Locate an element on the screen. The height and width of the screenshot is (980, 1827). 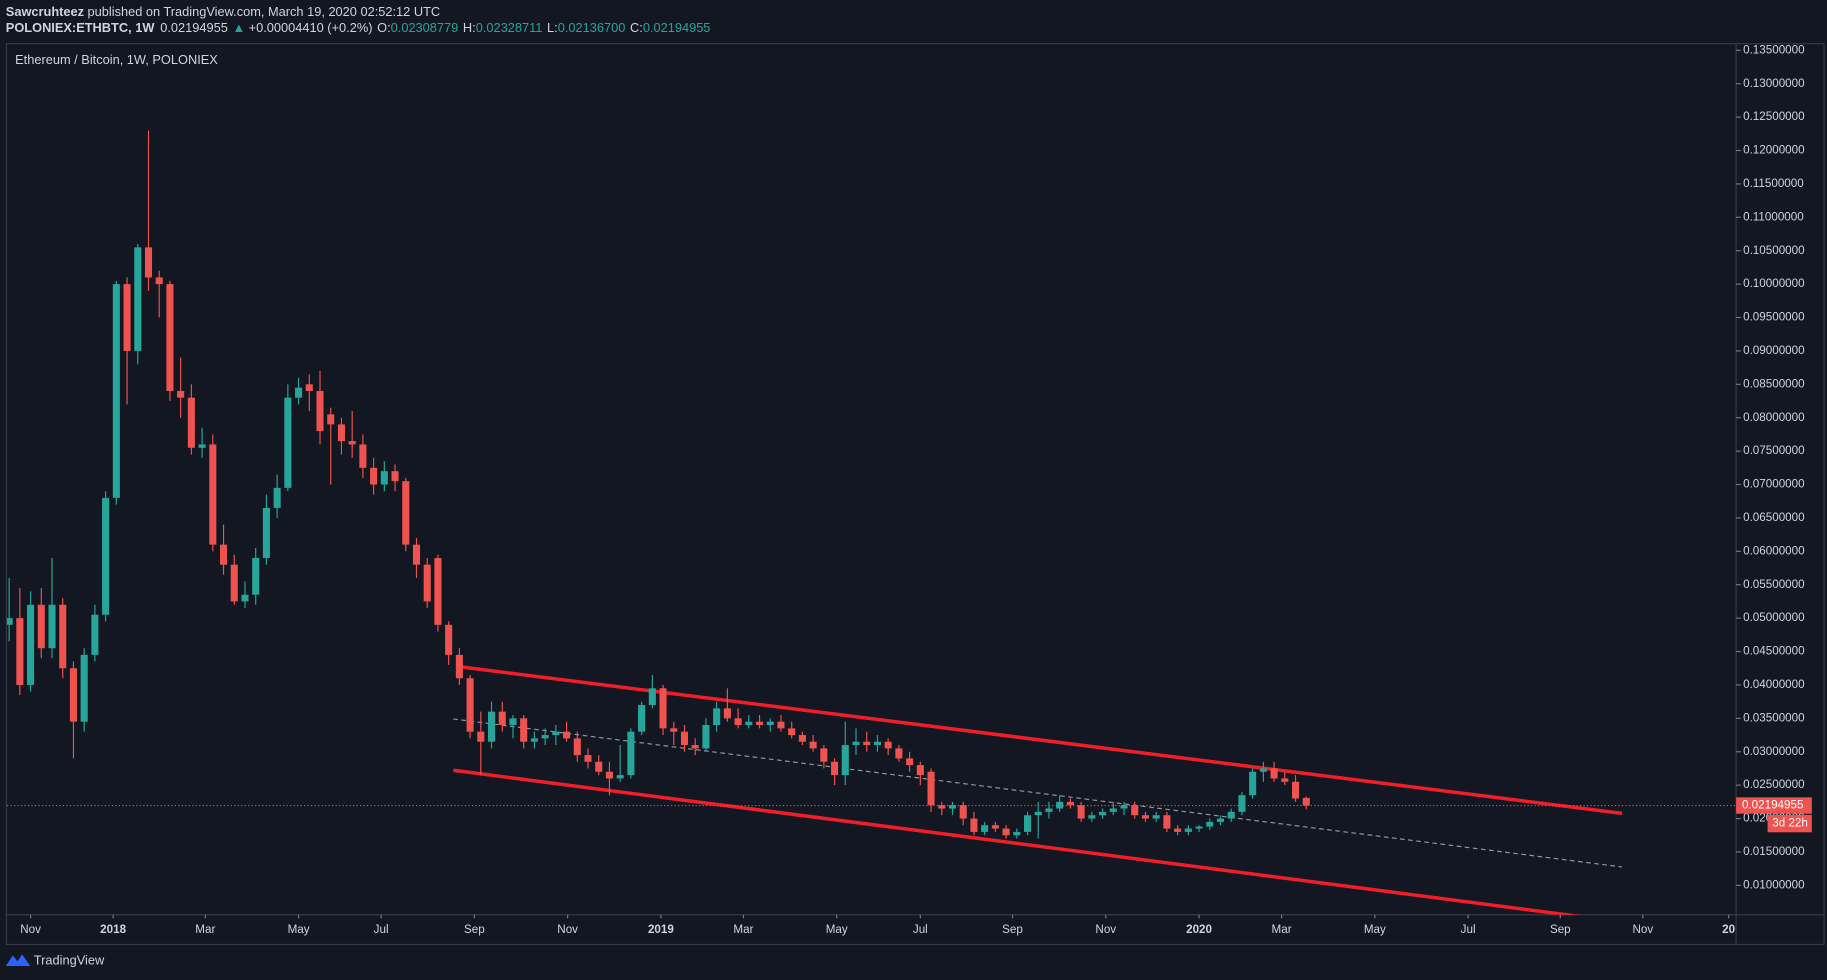
y-tick-label: 0.10000000 is located at coordinates (1774, 283).